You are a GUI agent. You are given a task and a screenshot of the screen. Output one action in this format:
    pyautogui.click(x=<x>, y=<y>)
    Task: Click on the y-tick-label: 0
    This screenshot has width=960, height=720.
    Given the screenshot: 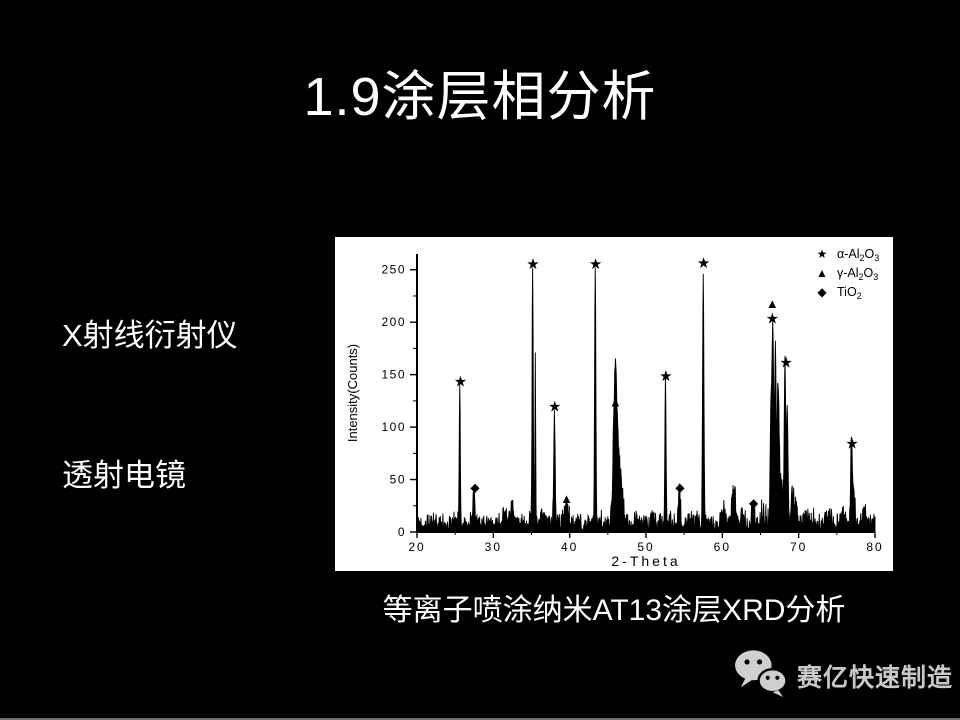 What is the action you would take?
    pyautogui.click(x=402, y=532)
    